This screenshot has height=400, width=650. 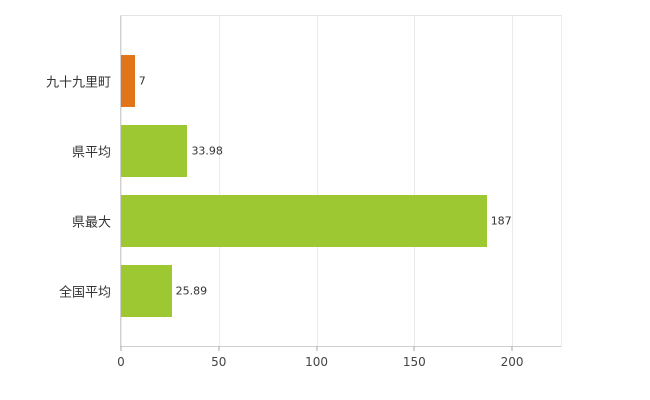 I want to click on x-tick-label: 100, so click(x=316, y=362).